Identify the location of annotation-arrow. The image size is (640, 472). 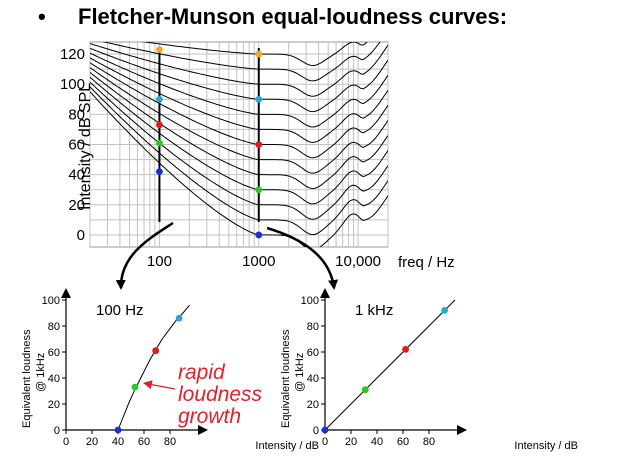
(159, 385).